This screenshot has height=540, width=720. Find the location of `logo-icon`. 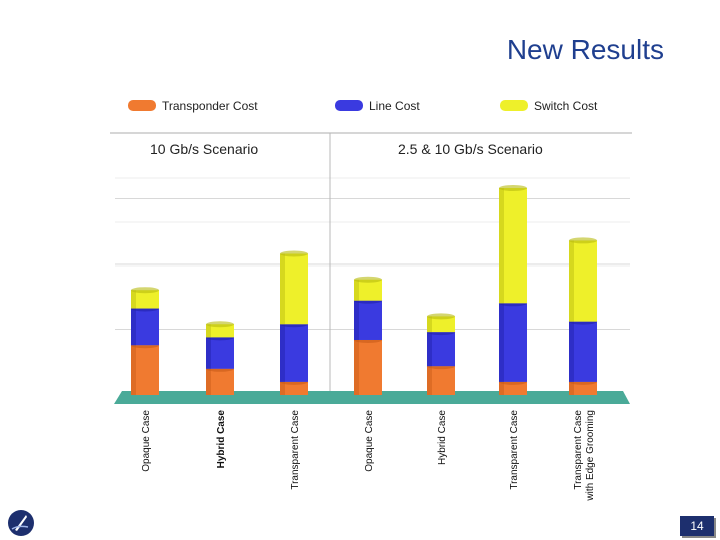

logo-icon is located at coordinates (21, 523).